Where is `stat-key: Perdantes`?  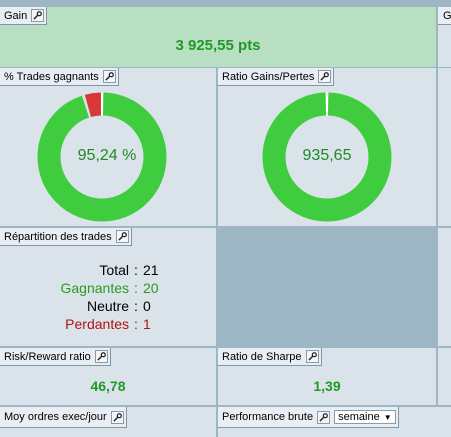
stat-key: Perdantes is located at coordinates (97, 324).